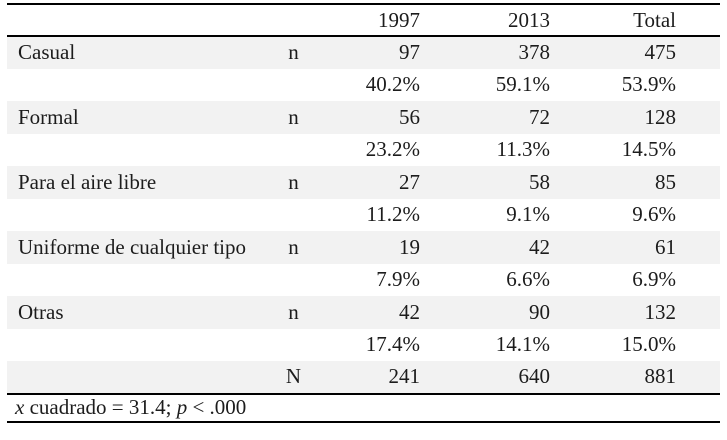  I want to click on chi-square-value-text: cuadrado = 31.4;, so click(100, 407).